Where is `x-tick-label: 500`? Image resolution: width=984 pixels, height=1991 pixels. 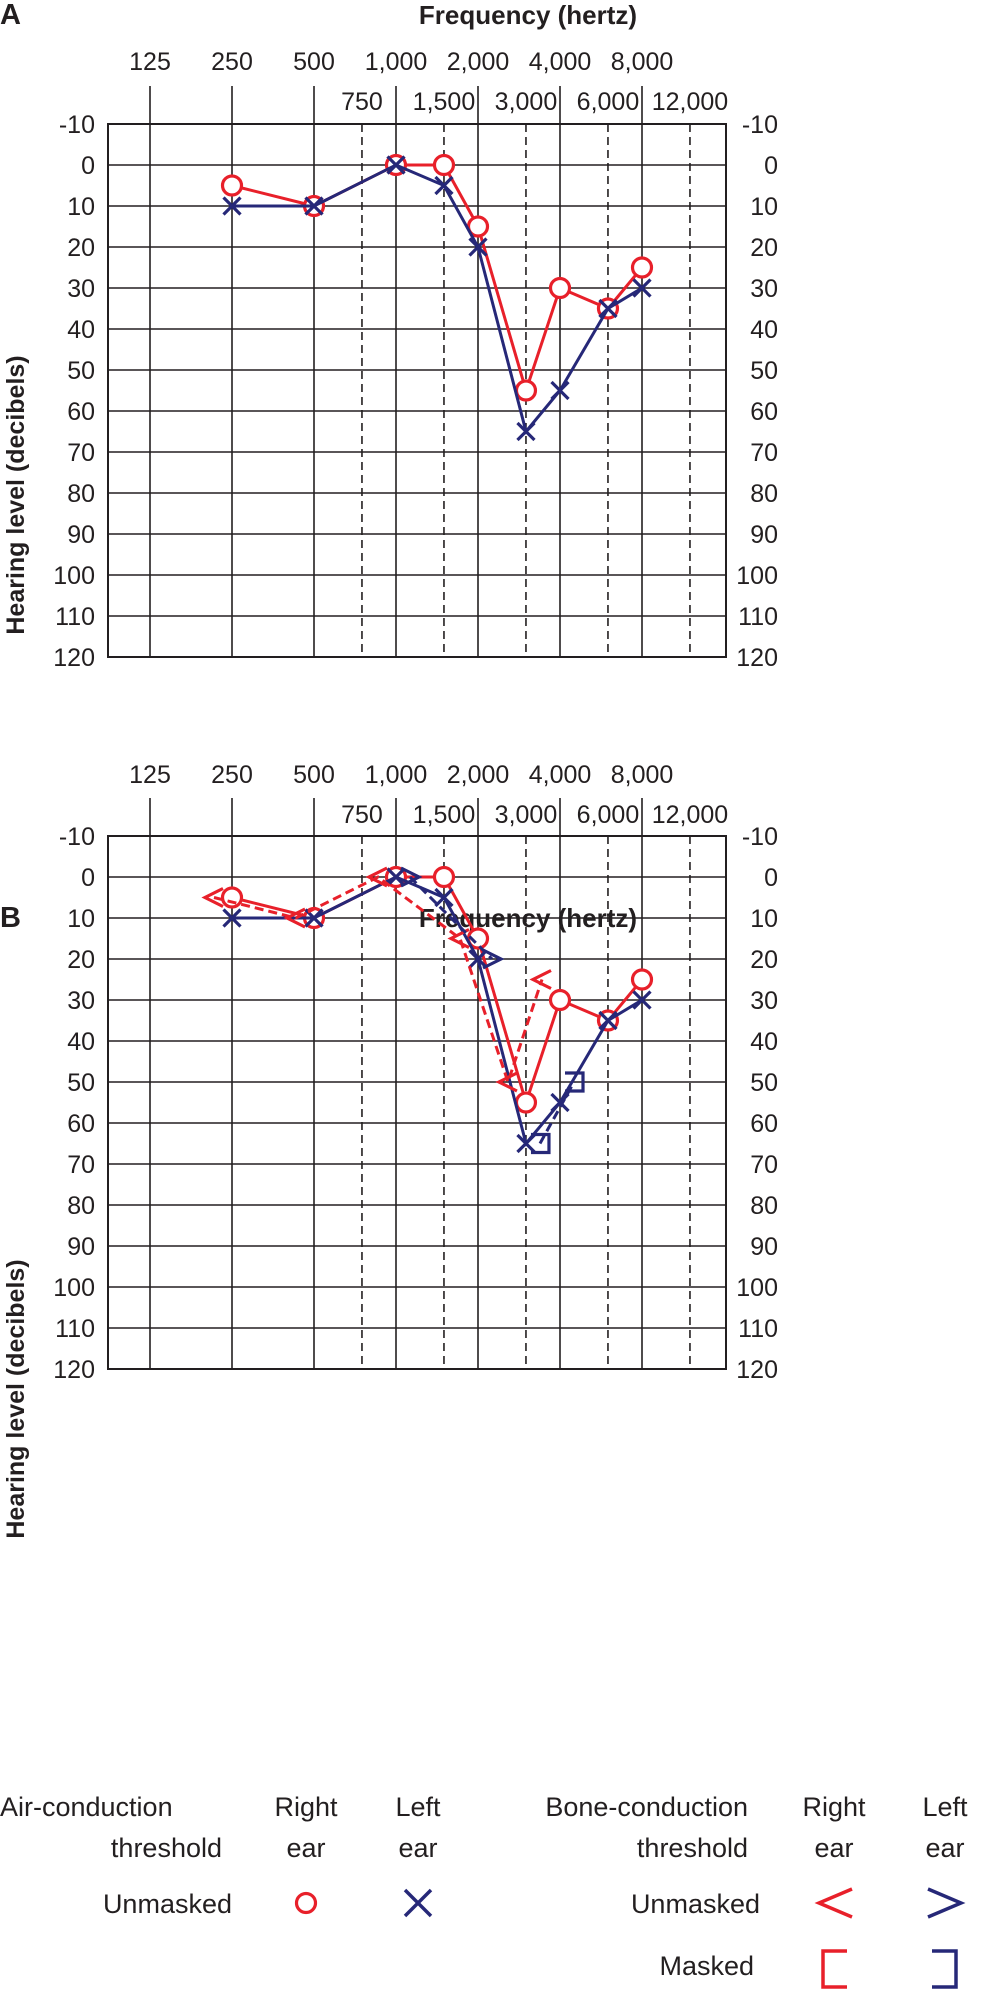 x-tick-label: 500 is located at coordinates (314, 775).